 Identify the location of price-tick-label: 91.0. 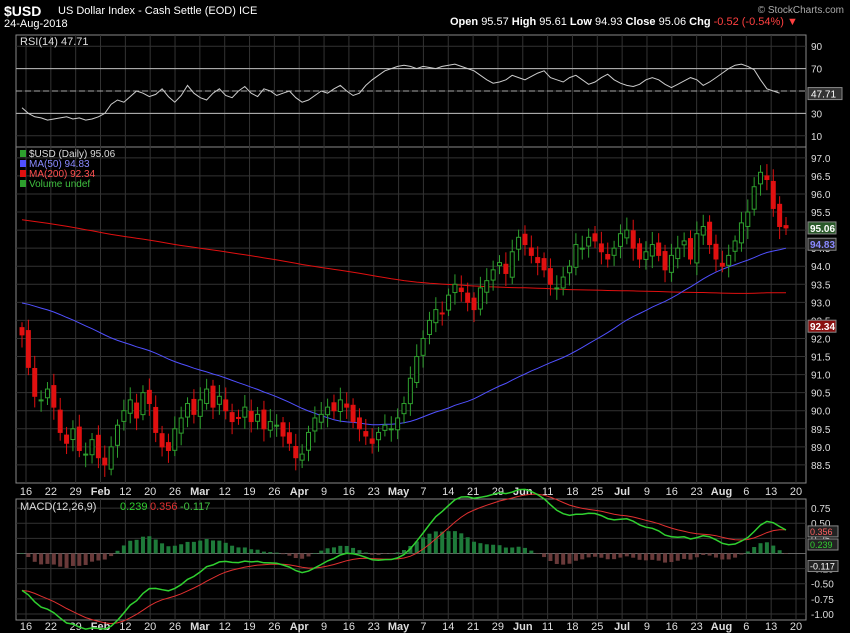
(821, 376).